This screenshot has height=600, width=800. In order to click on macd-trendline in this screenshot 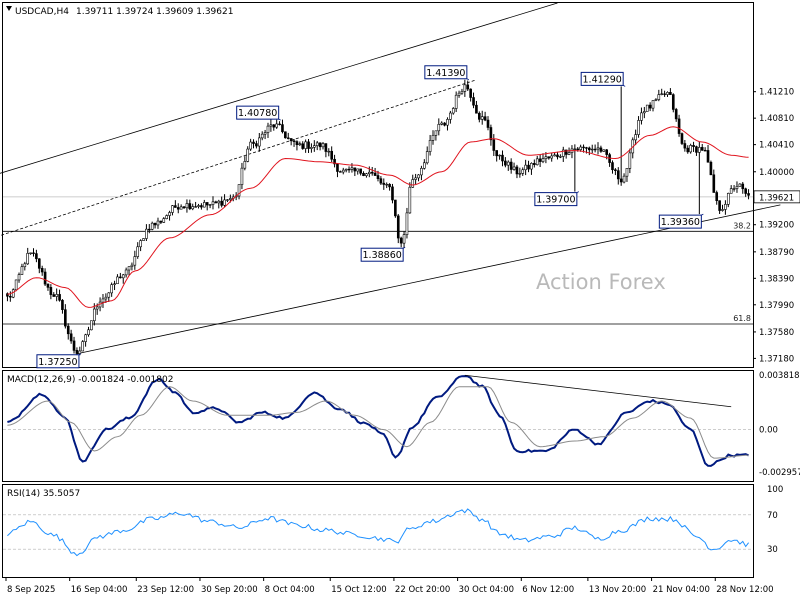, I will do `click(598, 391)`.